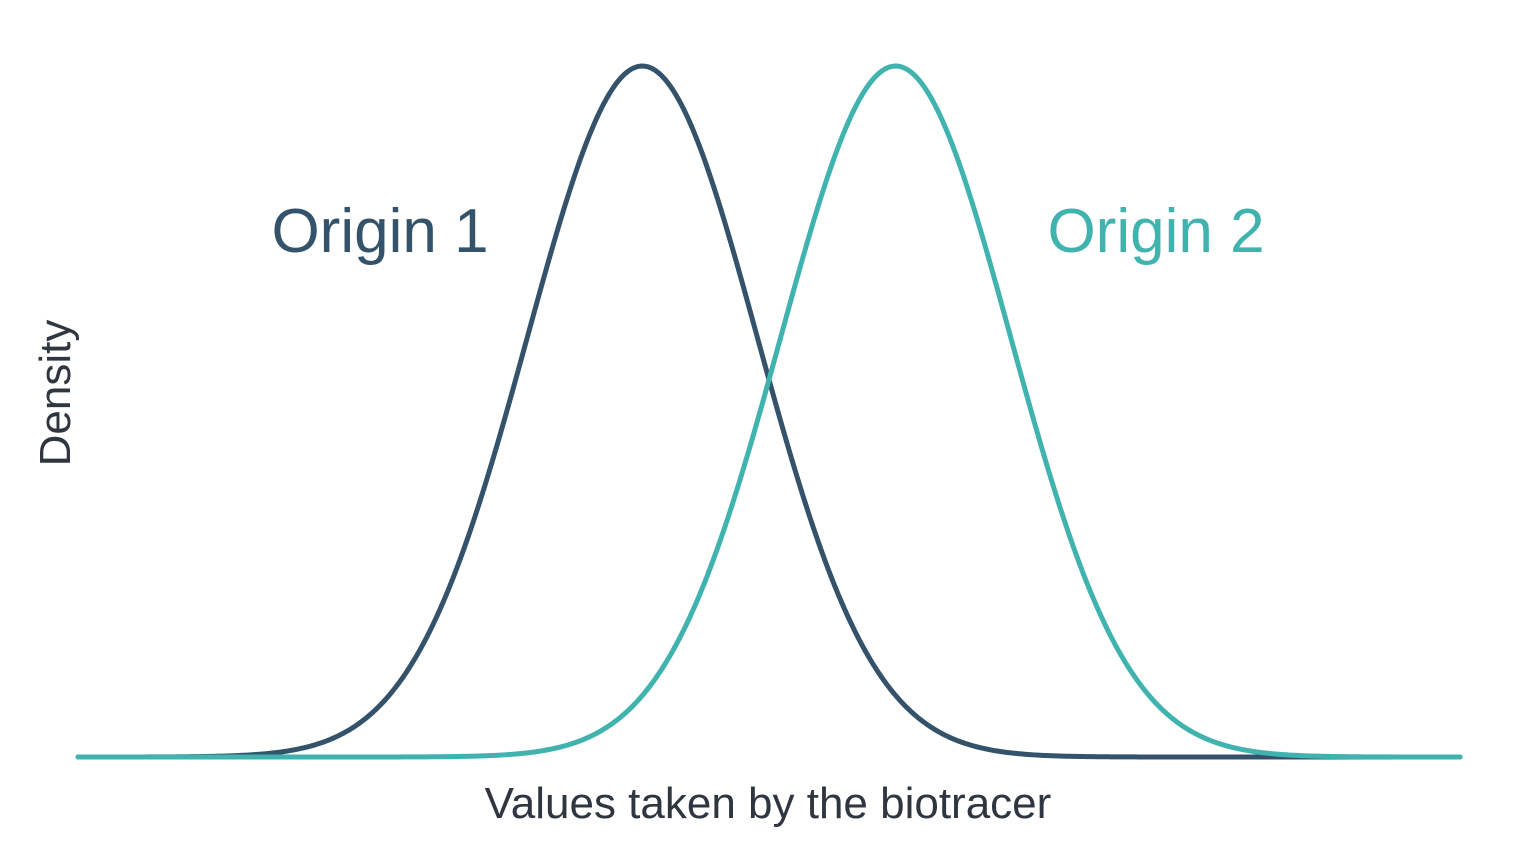 This screenshot has width=1536, height=864. What do you see at coordinates (55, 393) in the screenshot?
I see `y-axis-label: Density` at bounding box center [55, 393].